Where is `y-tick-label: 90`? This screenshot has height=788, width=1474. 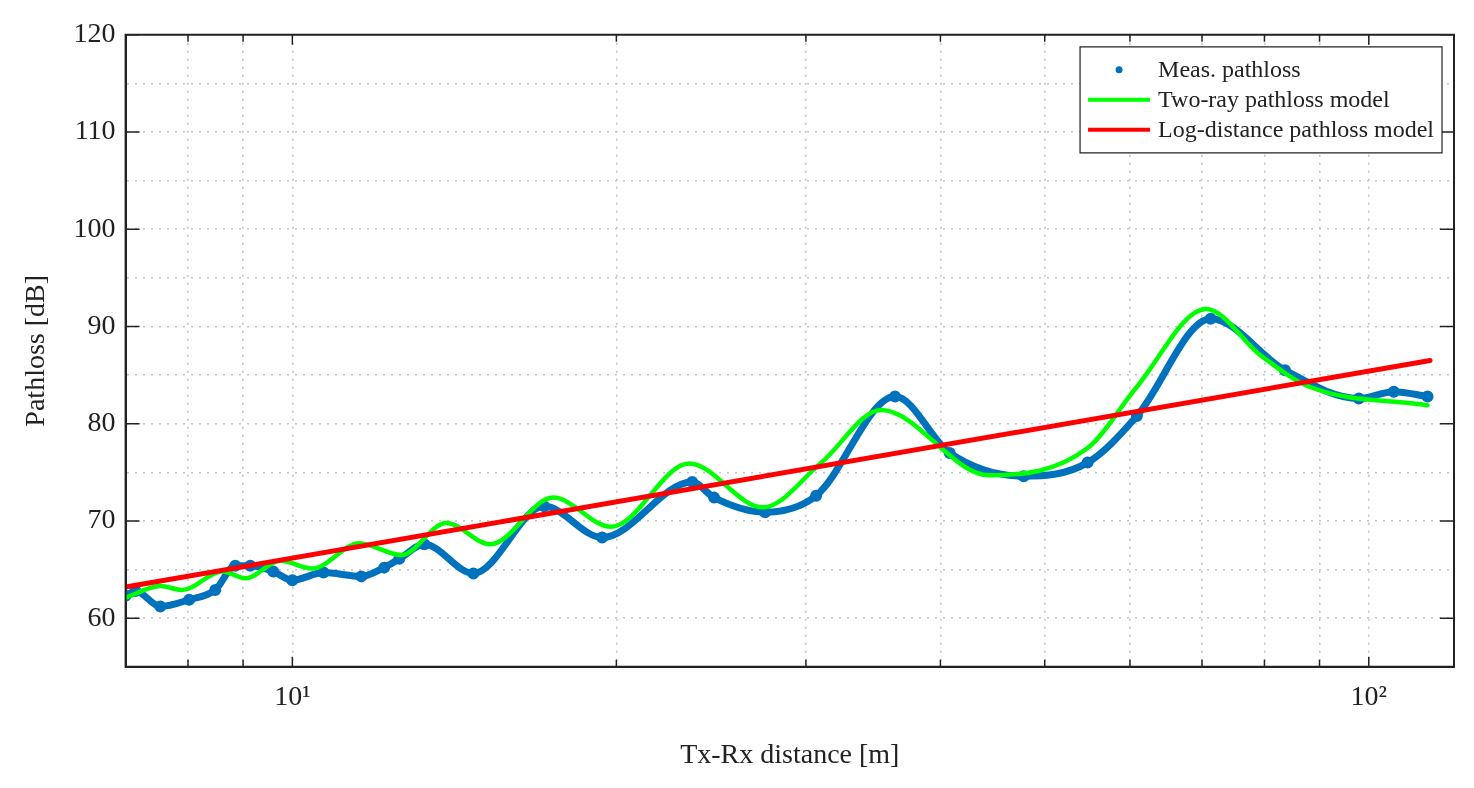 y-tick-label: 90 is located at coordinates (101, 324).